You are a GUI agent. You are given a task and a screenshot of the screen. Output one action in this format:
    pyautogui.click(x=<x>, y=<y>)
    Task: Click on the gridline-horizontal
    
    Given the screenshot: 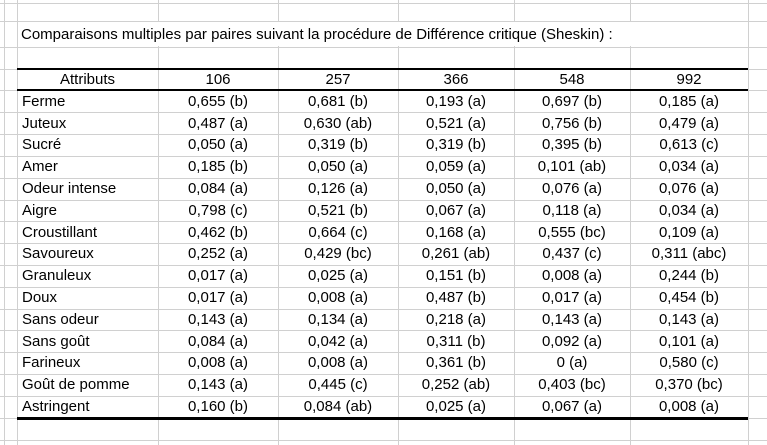 What is the action you would take?
    pyautogui.click(x=383, y=21)
    